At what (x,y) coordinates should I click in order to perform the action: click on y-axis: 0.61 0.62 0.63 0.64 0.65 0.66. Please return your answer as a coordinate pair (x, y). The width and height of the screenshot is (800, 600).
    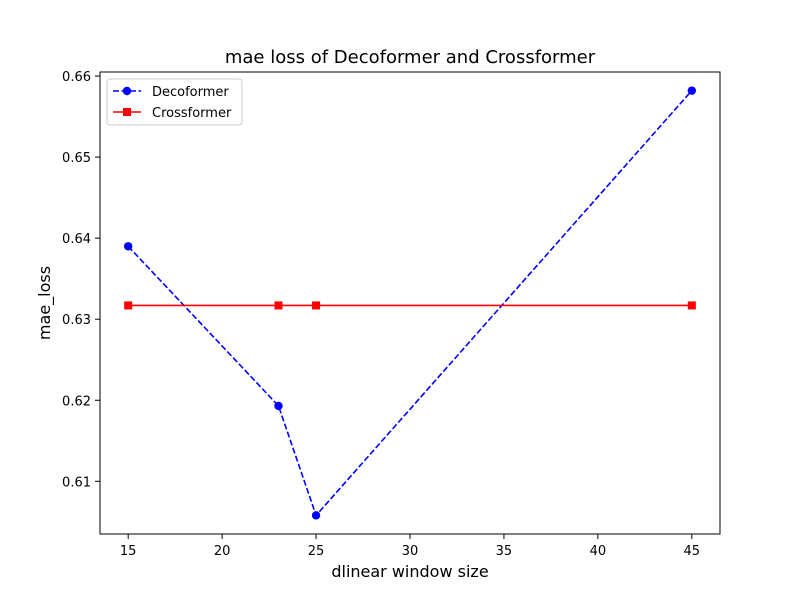
    Looking at the image, I should click on (81, 280).